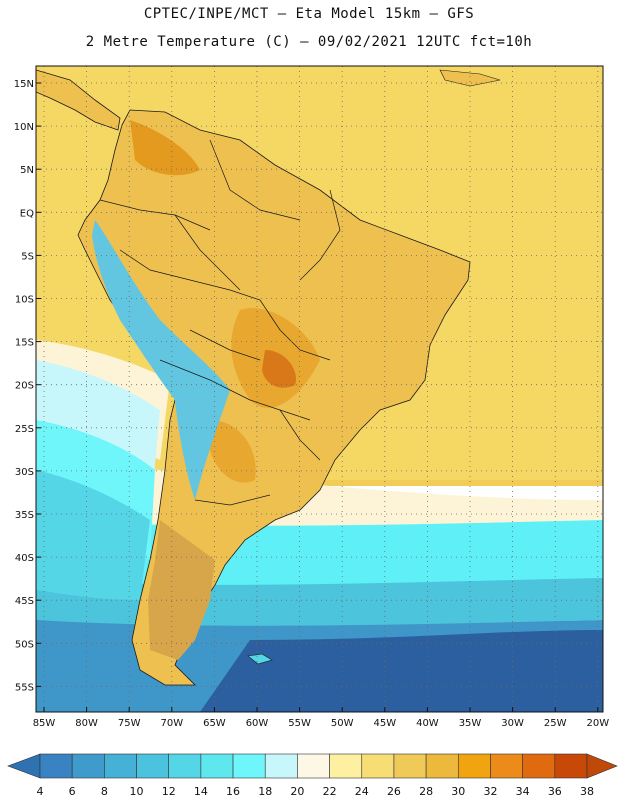  Describe the element at coordinates (24, 343) in the screenshot. I see `lat-label: 15S` at that location.